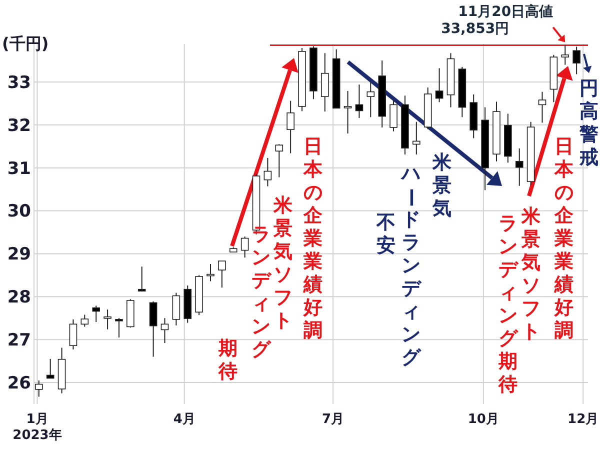 The height and width of the screenshot is (450, 600). I want to click on y-tick-label: 26, so click(19, 383).